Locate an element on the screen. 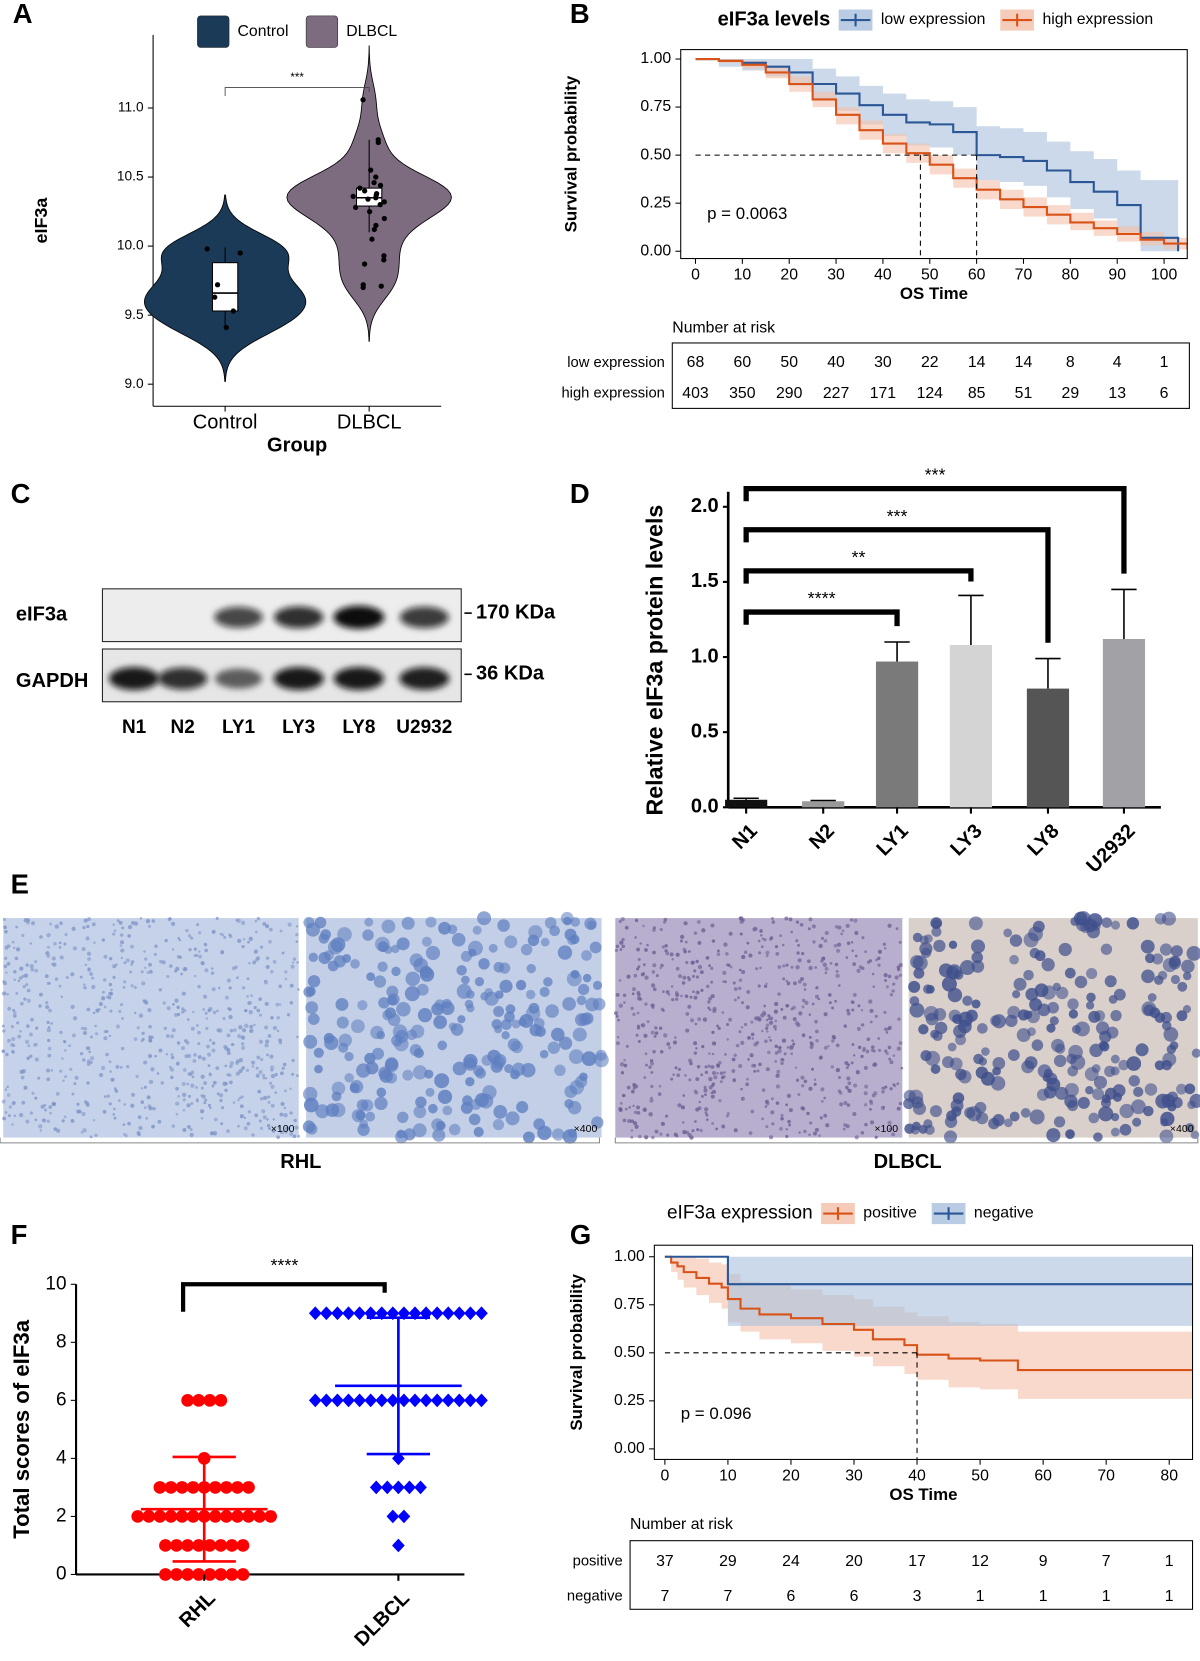 The width and height of the screenshot is (1200, 1661). risk-value: 12 is located at coordinates (980, 1561).